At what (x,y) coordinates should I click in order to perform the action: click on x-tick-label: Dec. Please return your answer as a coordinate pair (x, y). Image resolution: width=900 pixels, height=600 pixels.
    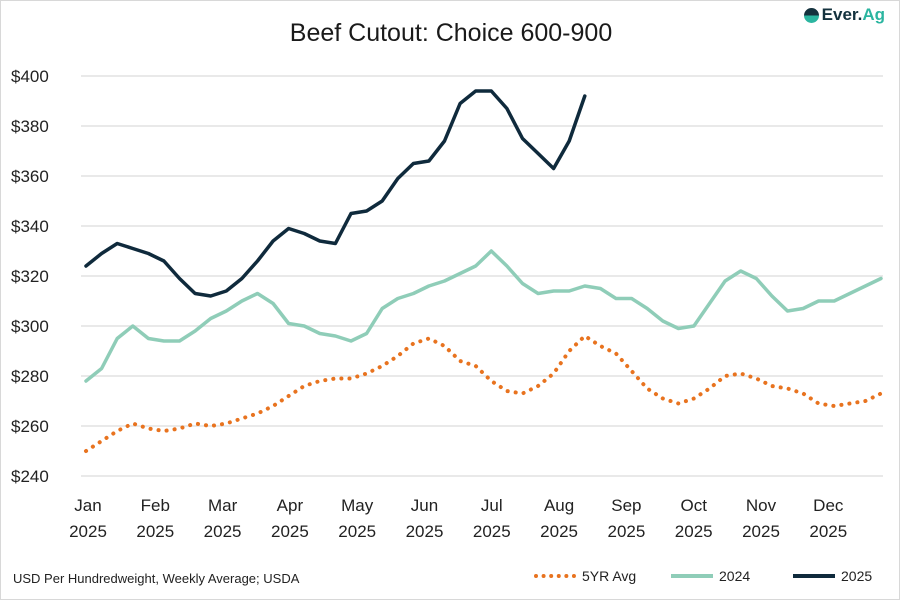
    Looking at the image, I should click on (828, 505).